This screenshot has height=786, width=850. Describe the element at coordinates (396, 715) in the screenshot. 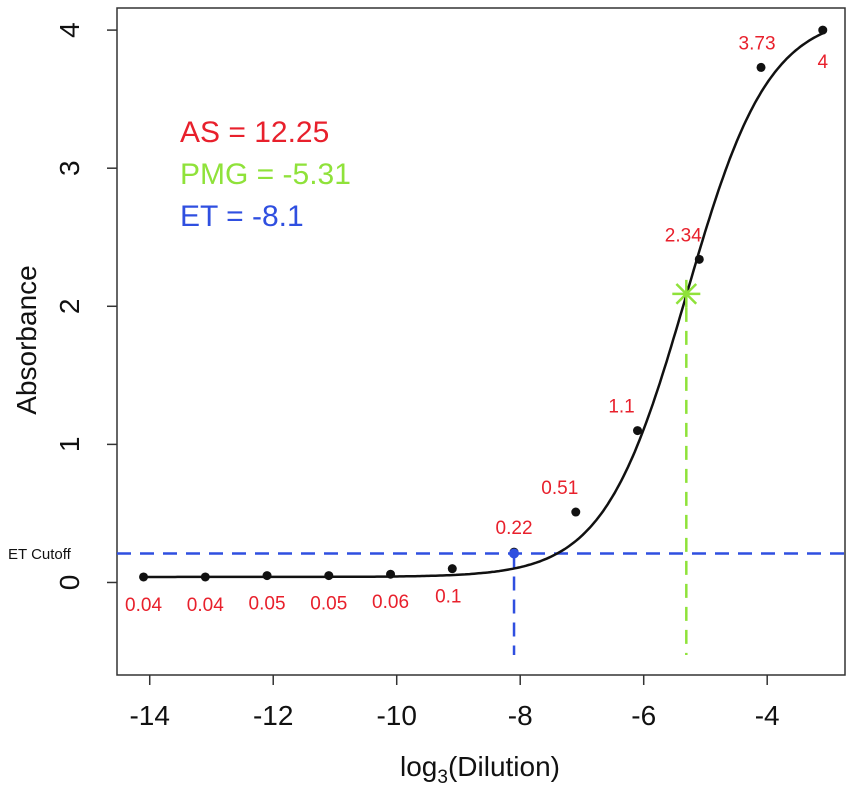

I see `x-tick-label: -10` at that location.